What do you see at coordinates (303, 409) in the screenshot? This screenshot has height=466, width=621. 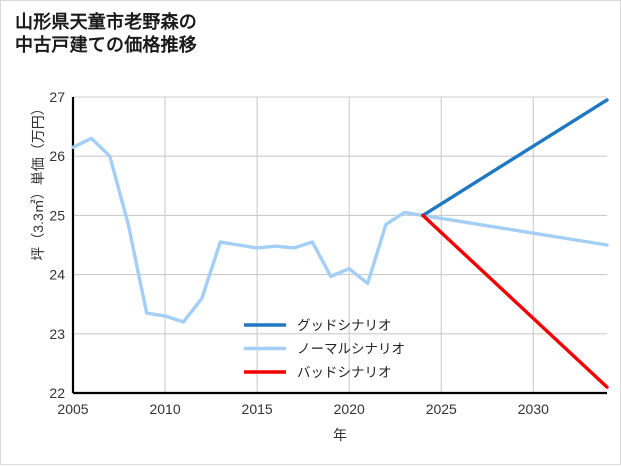 I see `x-tick-labels: 2005 2010 2015 2020 2025 2030` at bounding box center [303, 409].